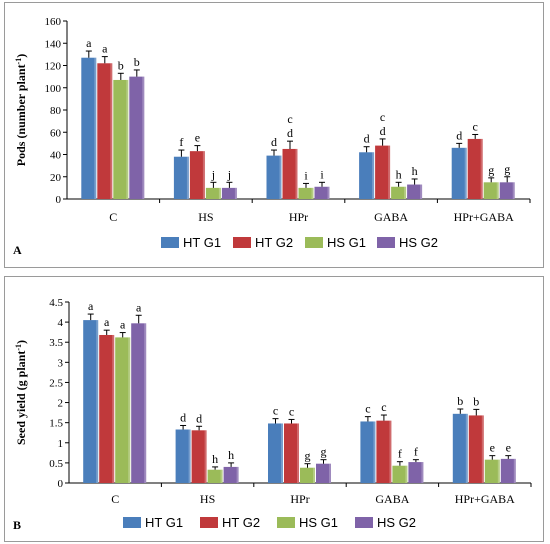 This screenshot has height=544, width=550. What do you see at coordinates (391, 217) in the screenshot?
I see `x-category-label: GABA` at bounding box center [391, 217].